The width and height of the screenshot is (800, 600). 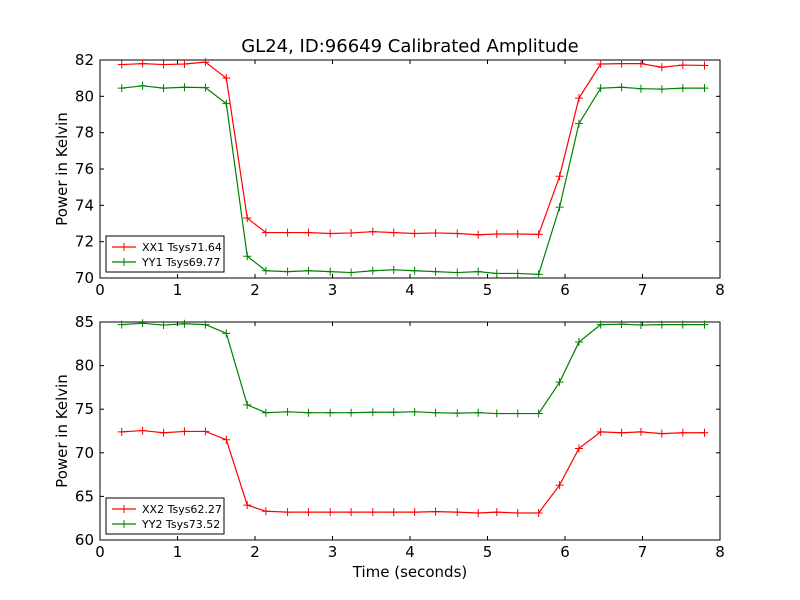 What do you see at coordinates (182, 247) in the screenshot?
I see `legend-entry: XX1 Tsys71.64` at bounding box center [182, 247].